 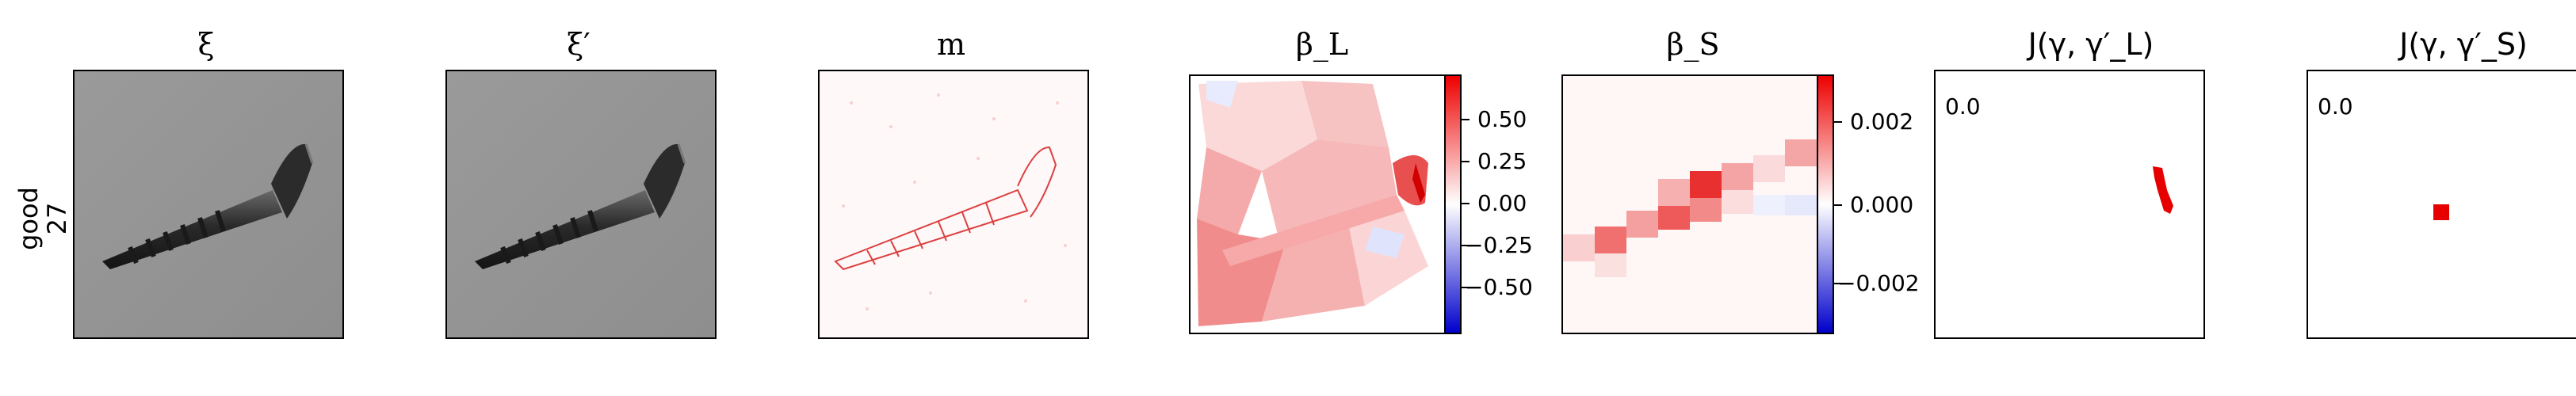 I want to click on image-xi-prime, so click(x=581, y=204).